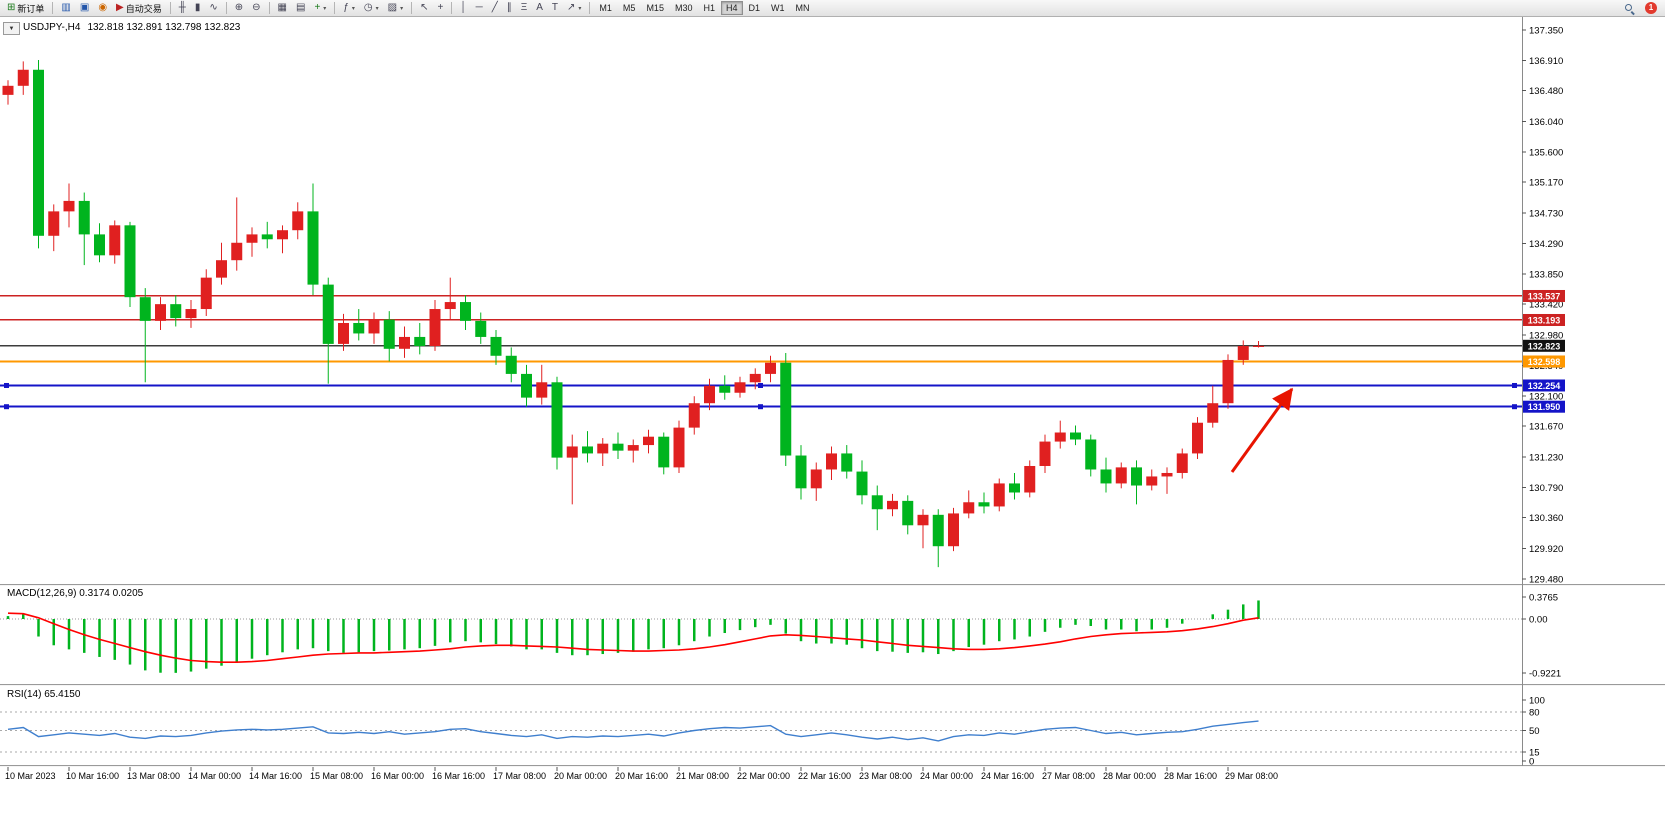 The height and width of the screenshot is (838, 1665). What do you see at coordinates (1546, 244) in the screenshot?
I see `price-axis-label: 134.290` at bounding box center [1546, 244].